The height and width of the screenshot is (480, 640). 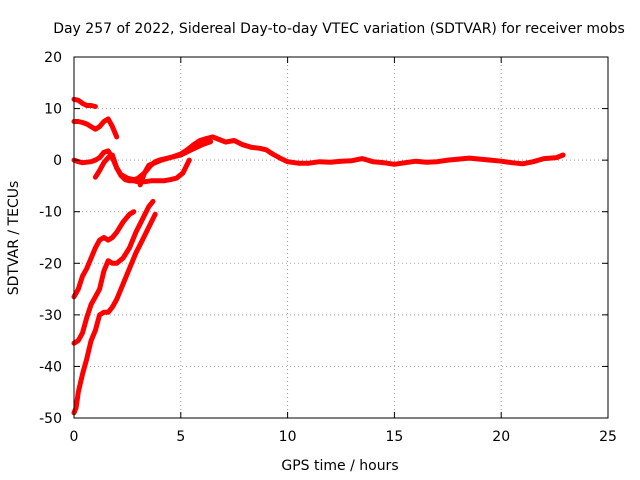 I want to click on x-tick-label: 25, so click(x=608, y=437).